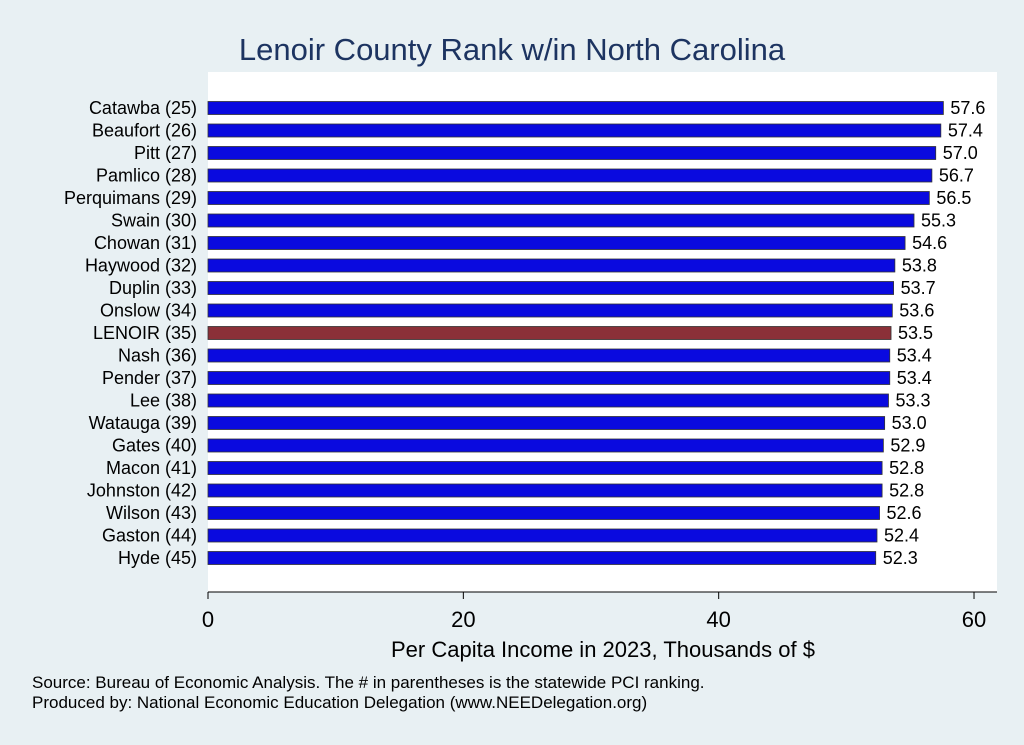 This screenshot has width=1024, height=745. What do you see at coordinates (953, 198) in the screenshot?
I see `value-label: 56.5` at bounding box center [953, 198].